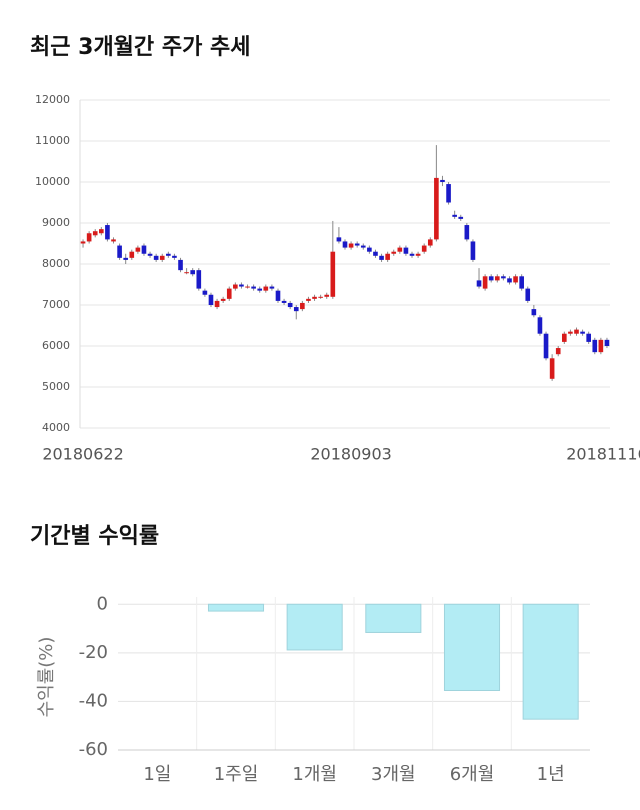 This screenshot has height=810, width=640. I want to click on y-axis-label: 수익률(%), so click(46, 677).